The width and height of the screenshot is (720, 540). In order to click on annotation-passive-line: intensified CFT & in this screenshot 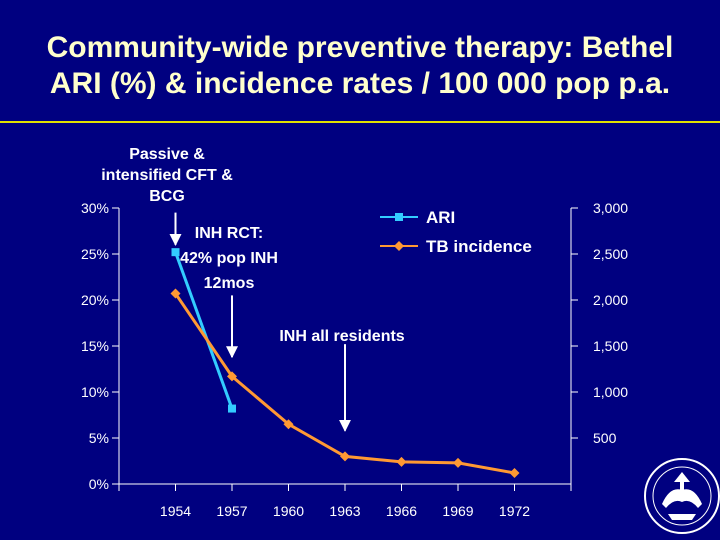, I will do `click(167, 175)`.